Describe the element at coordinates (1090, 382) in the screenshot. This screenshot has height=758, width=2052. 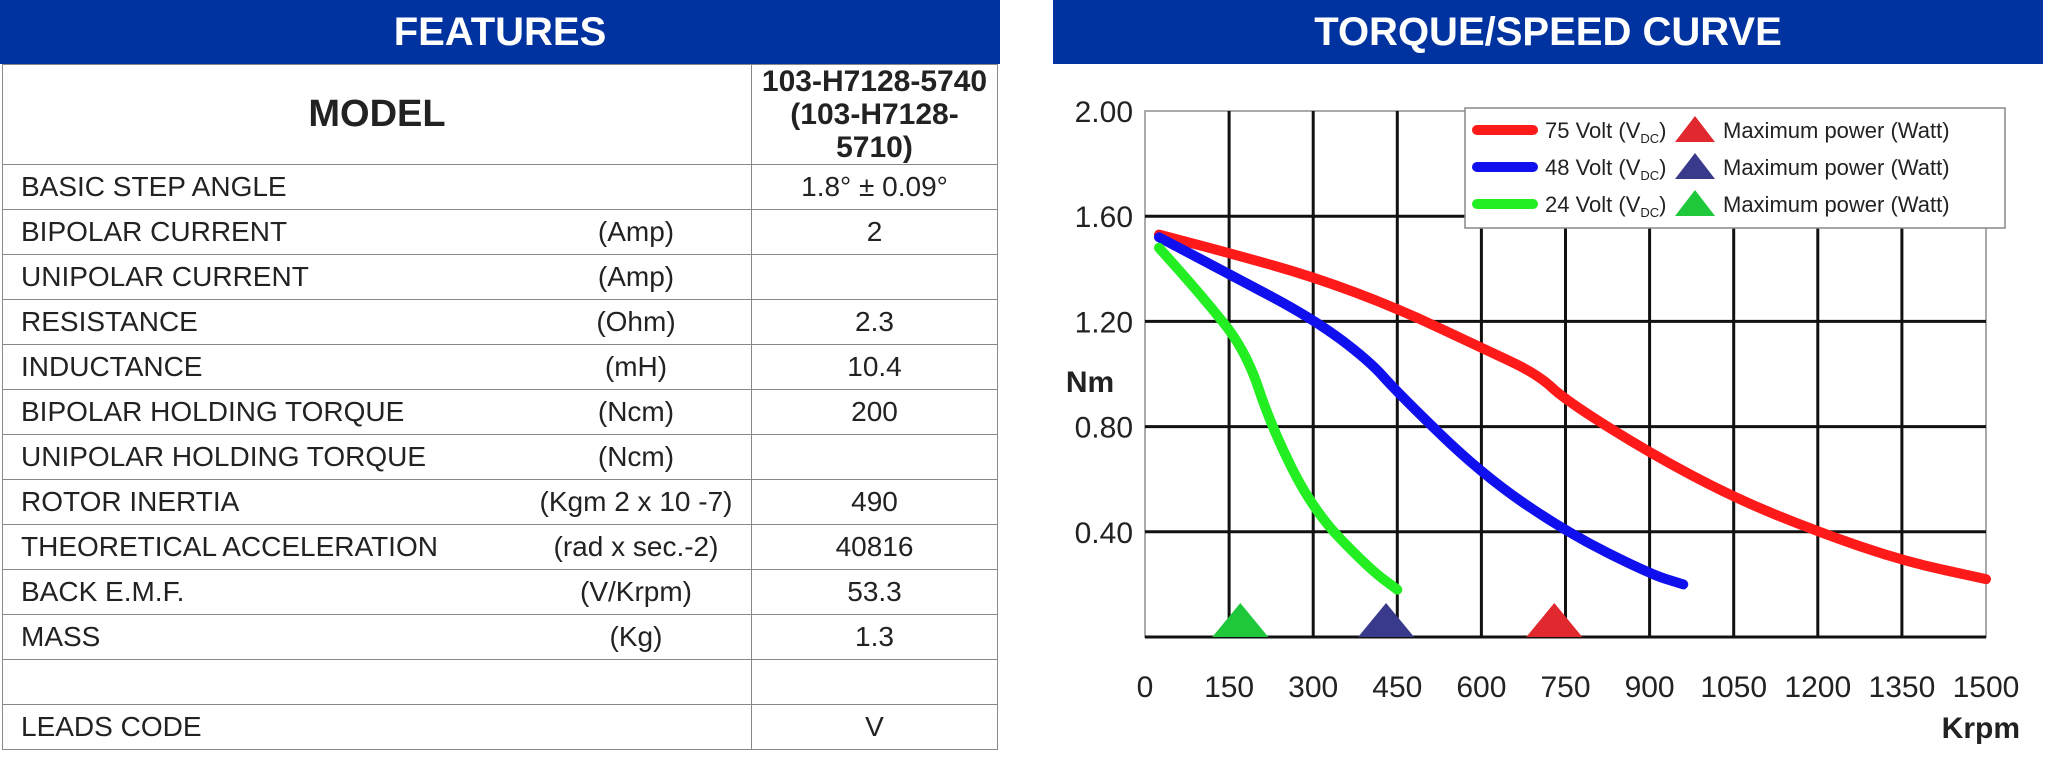
I see `y-axis-label: Nm` at that location.